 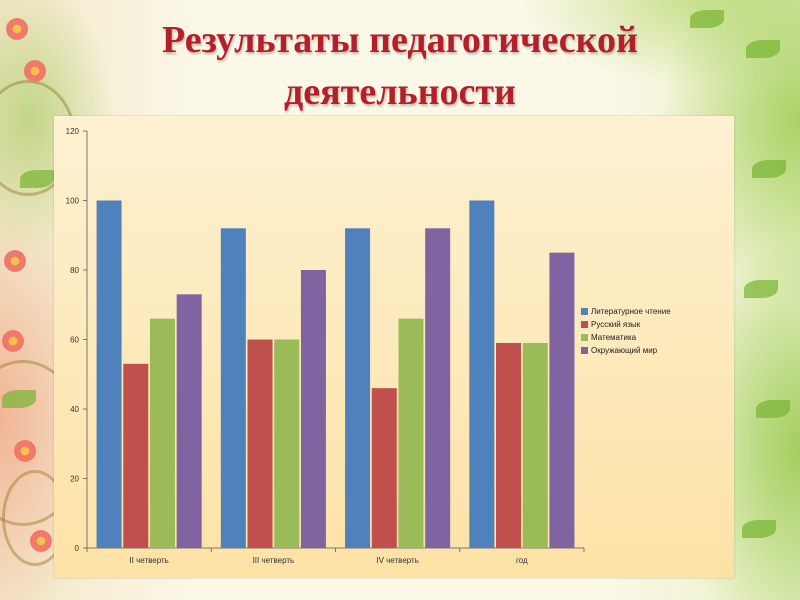 What do you see at coordinates (73, 201) in the screenshot?
I see `y-tick-label: 100` at bounding box center [73, 201].